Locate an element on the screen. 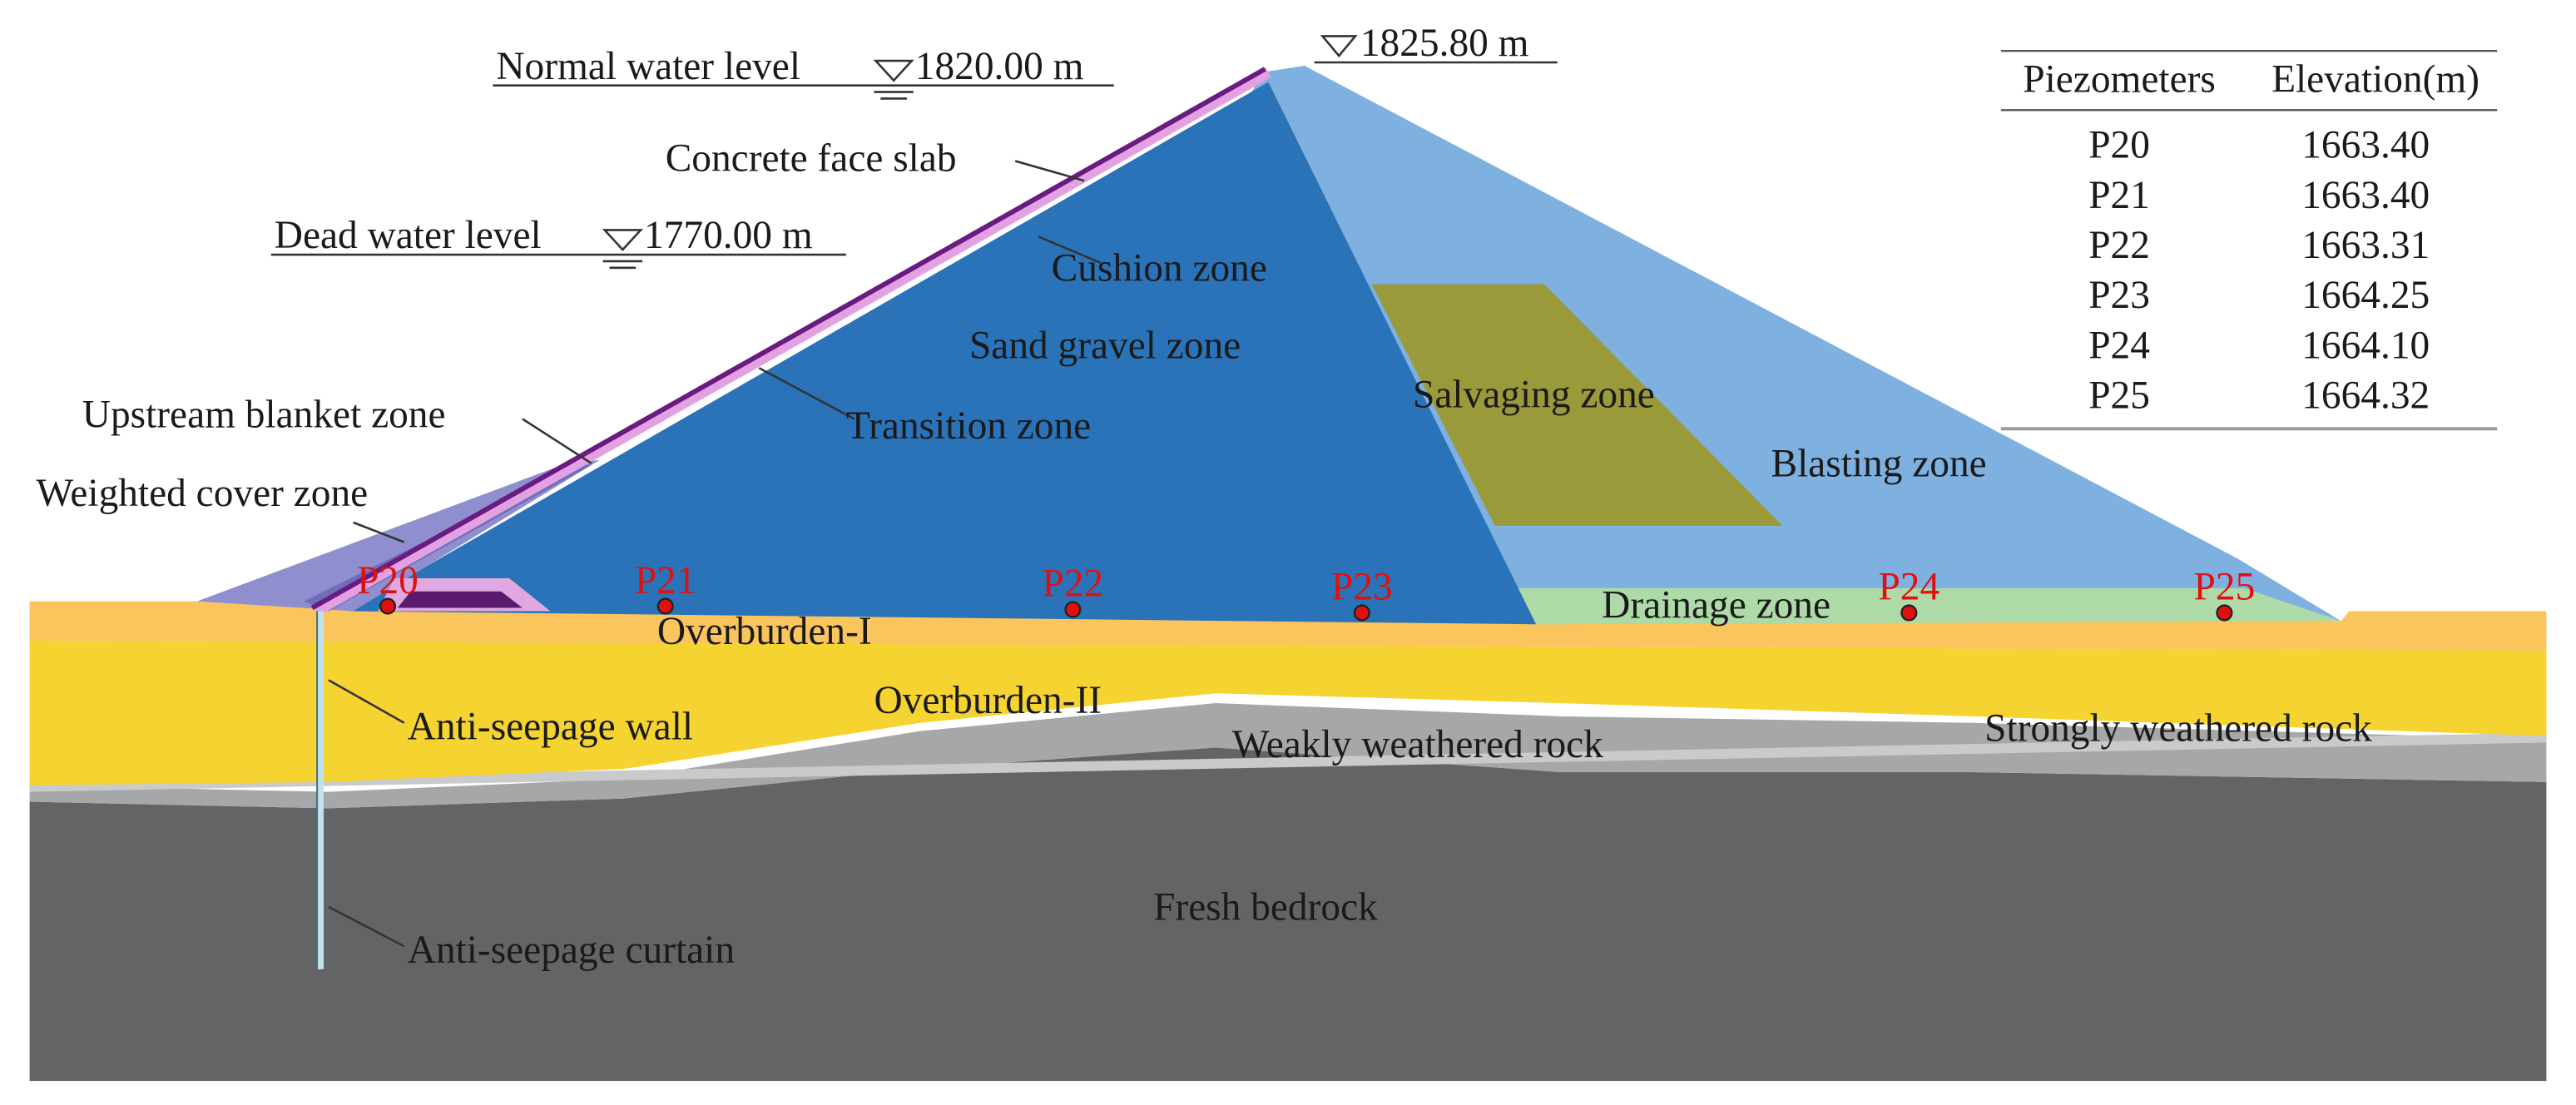 This screenshot has width=2576, height=1105. piezometer-label: P20 is located at coordinates (388, 580).